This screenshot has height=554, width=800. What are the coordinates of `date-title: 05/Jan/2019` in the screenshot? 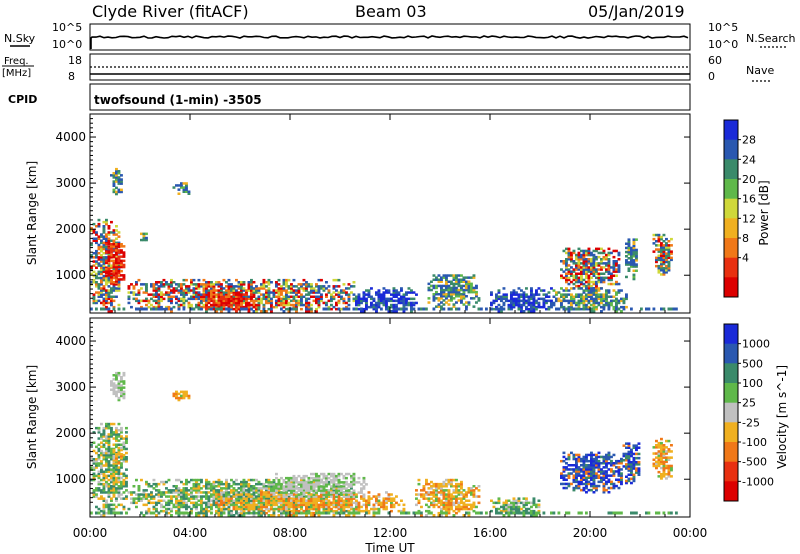 It's located at (636, 11).